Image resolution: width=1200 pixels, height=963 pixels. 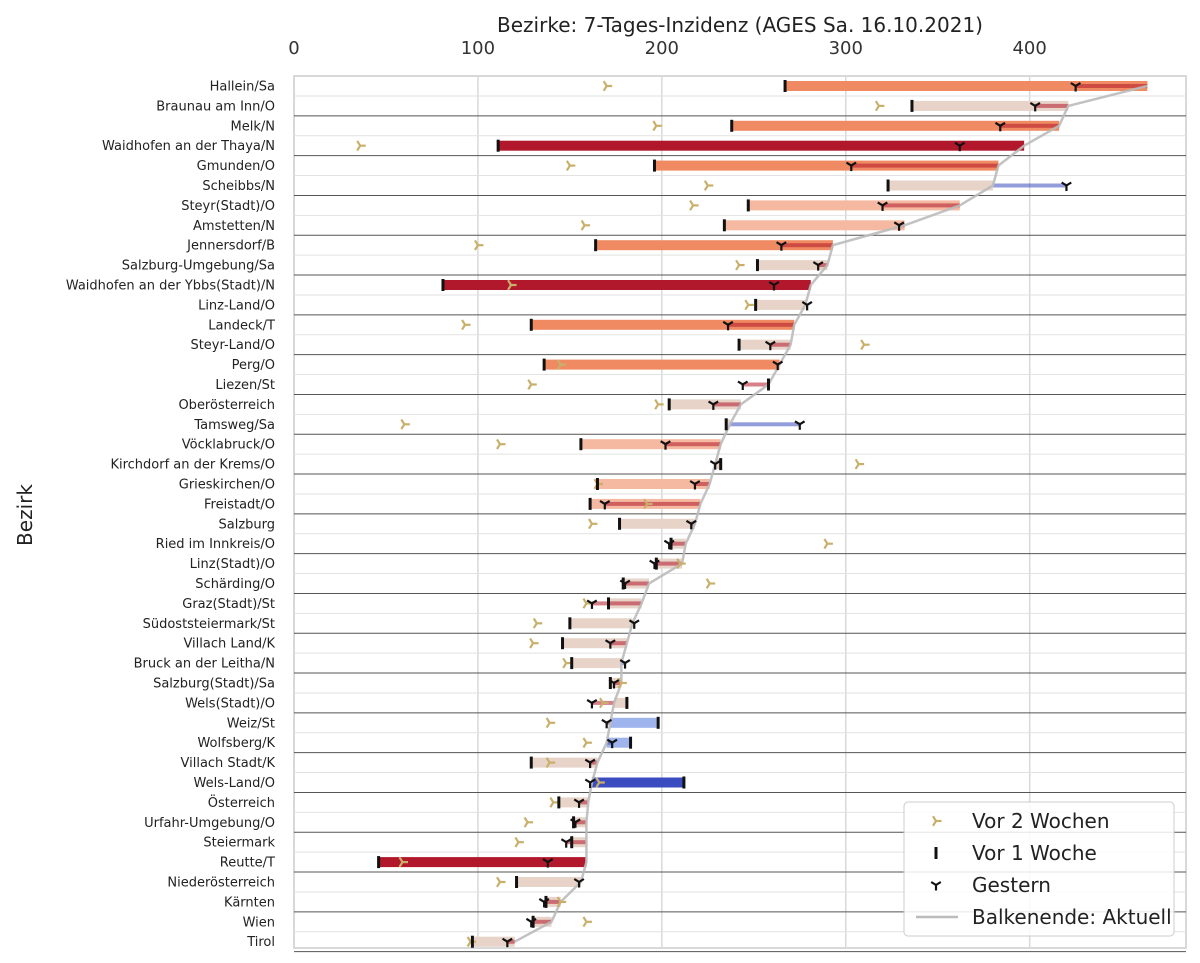 What do you see at coordinates (25, 515) in the screenshot?
I see `y-axis-label: Bezirk` at bounding box center [25, 515].